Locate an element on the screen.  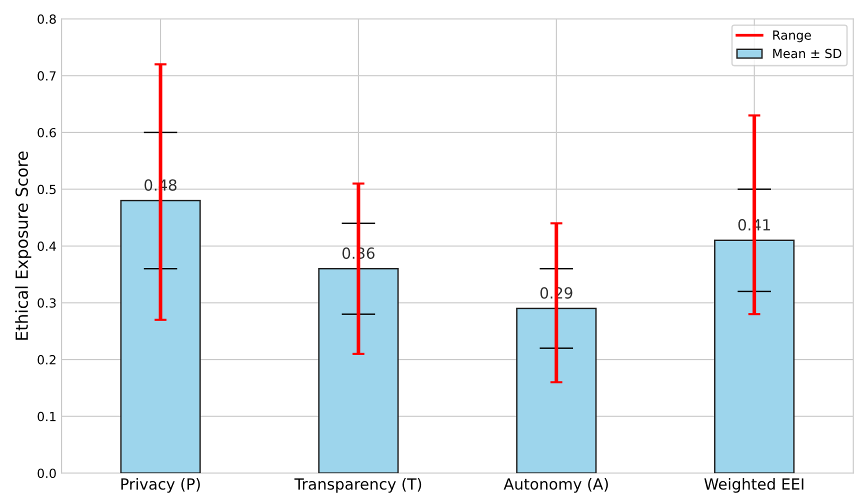
y-tick-label: 0.6 is located at coordinates (47, 133).